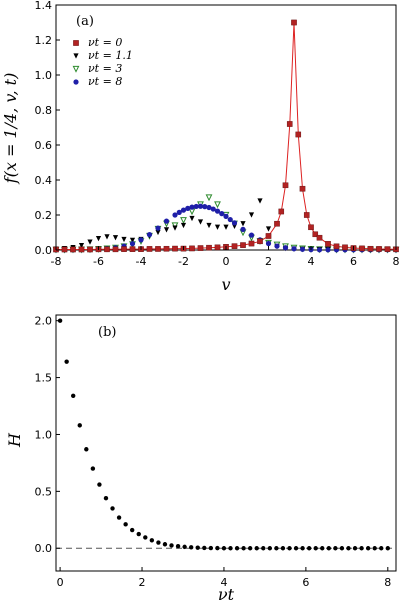 The height and width of the screenshot is (604, 407). I want to click on panel-a-xtick-label: -2, so click(183, 261).